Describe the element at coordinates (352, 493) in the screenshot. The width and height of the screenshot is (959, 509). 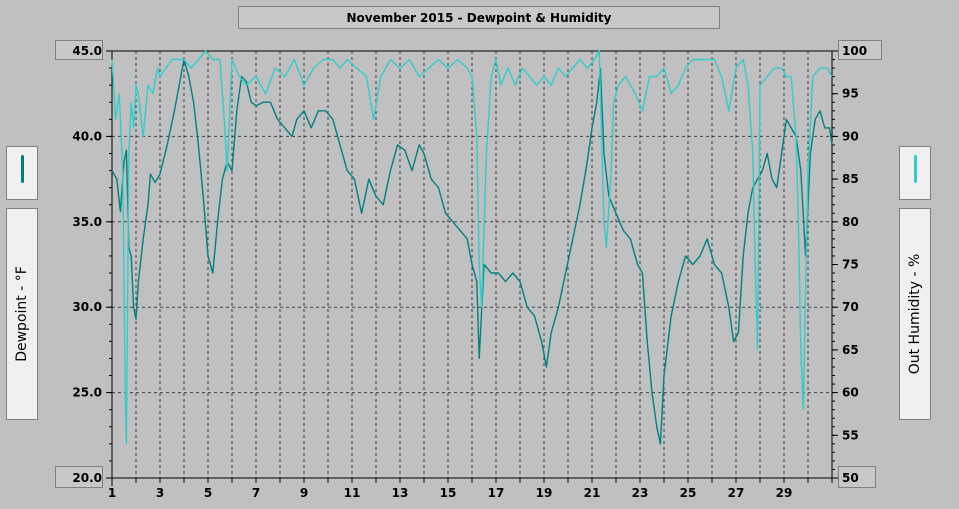
I see `x-tick-label: 11` at that location.